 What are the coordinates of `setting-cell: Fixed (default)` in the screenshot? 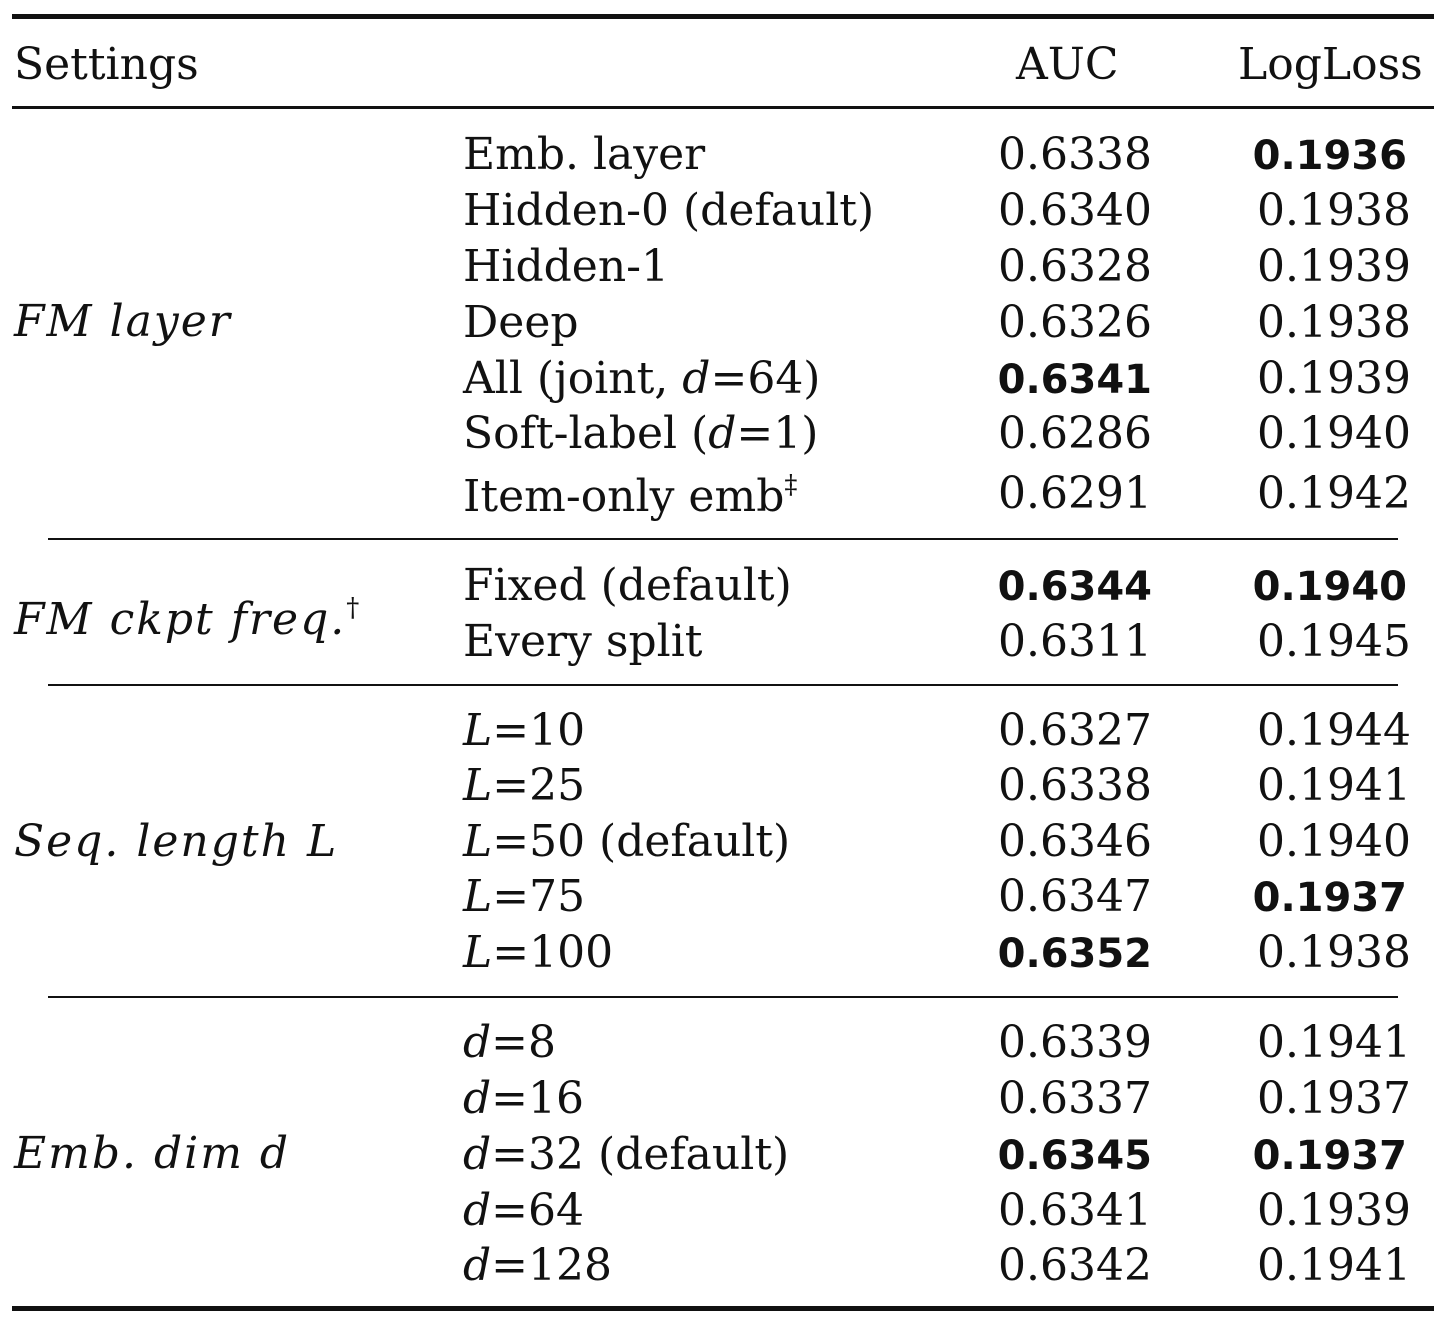 It's located at (627, 585).